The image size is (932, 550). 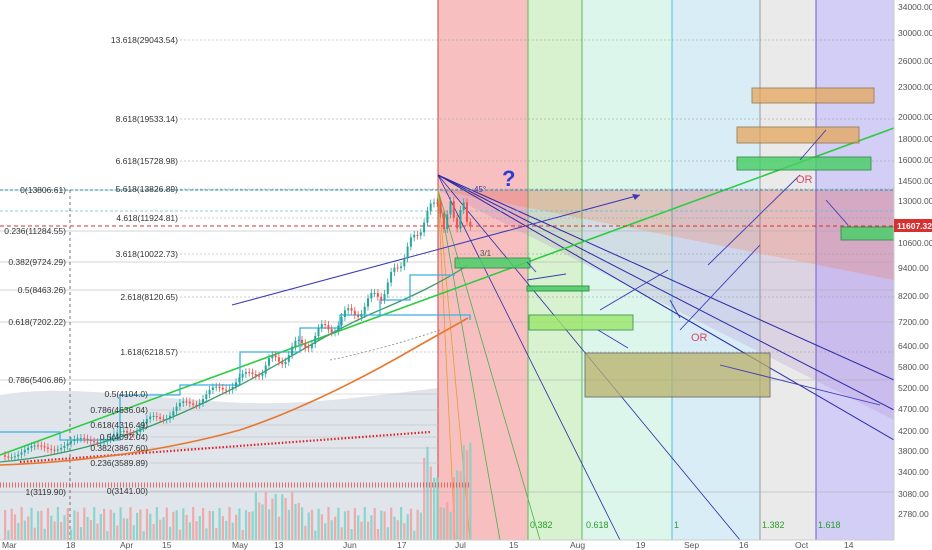 What do you see at coordinates (913, 346) in the screenshot?
I see `y-tick-label: 6400.00` at bounding box center [913, 346].